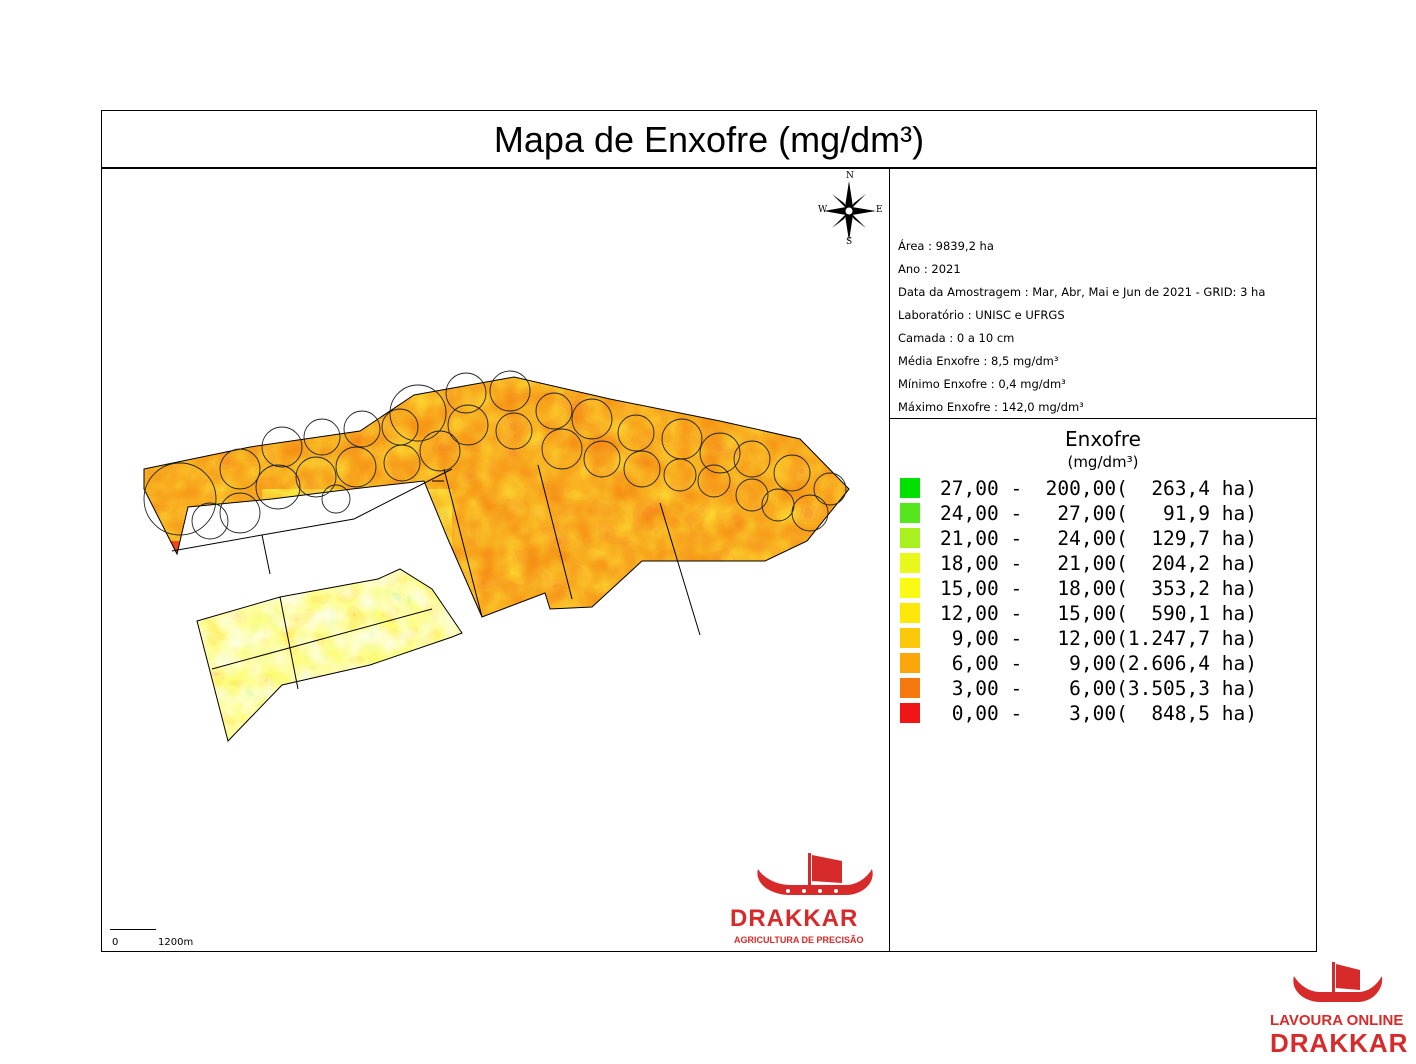 This screenshot has width=1416, height=1064. Describe the element at coordinates (495, 455) in the screenshot. I see `sampling-grid` at that location.